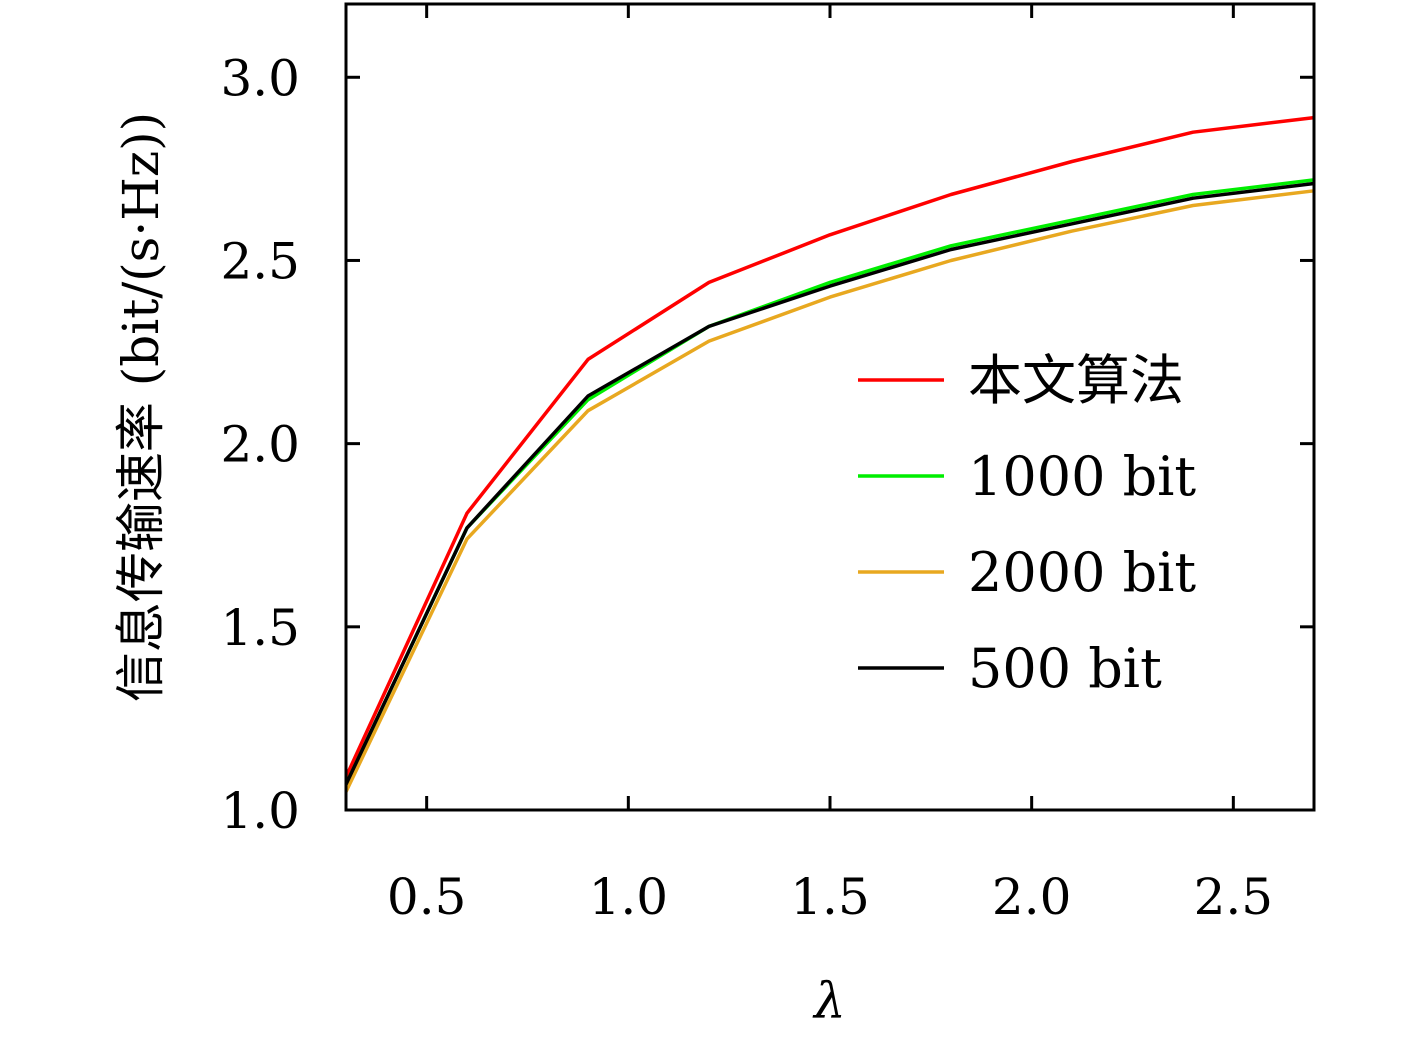  Describe the element at coordinates (629, 897) in the screenshot. I see `x-tick-label: 1.0` at that location.